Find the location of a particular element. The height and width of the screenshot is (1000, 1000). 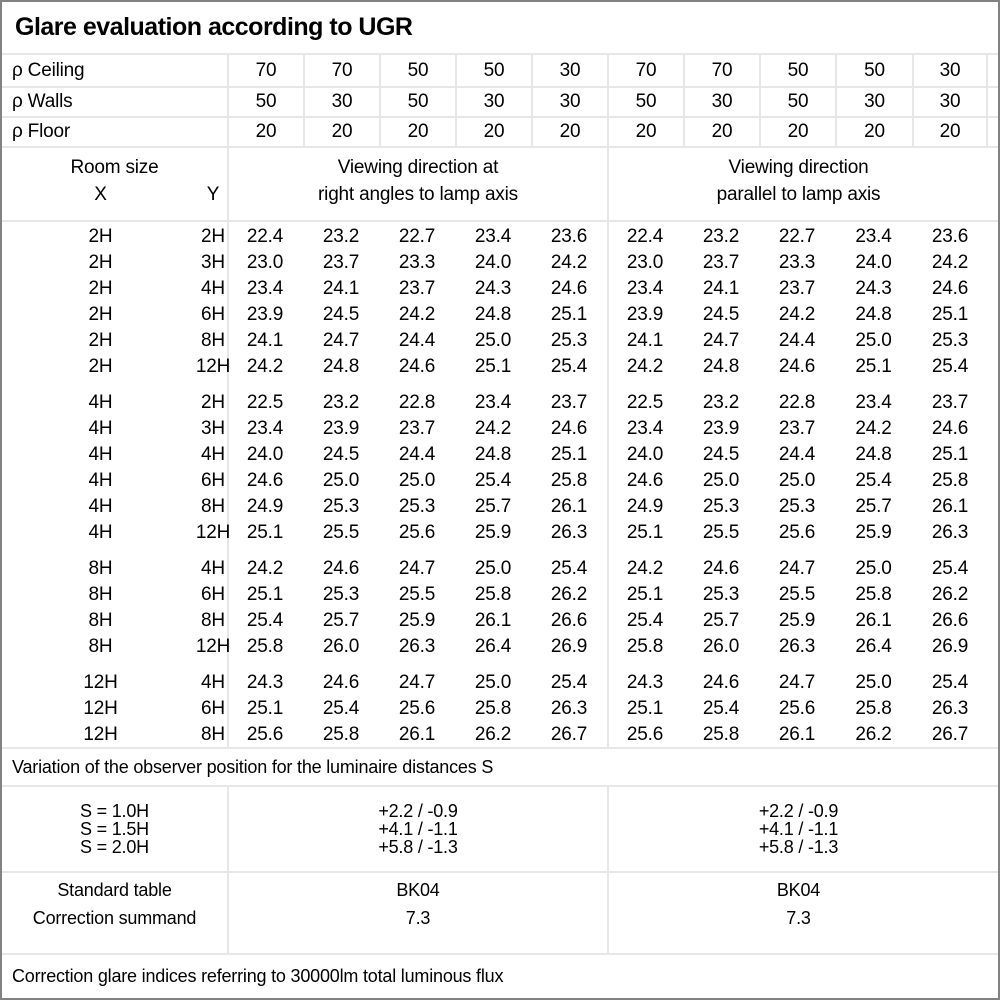

ugr-value-cell: 22.7 is located at coordinates (797, 236).